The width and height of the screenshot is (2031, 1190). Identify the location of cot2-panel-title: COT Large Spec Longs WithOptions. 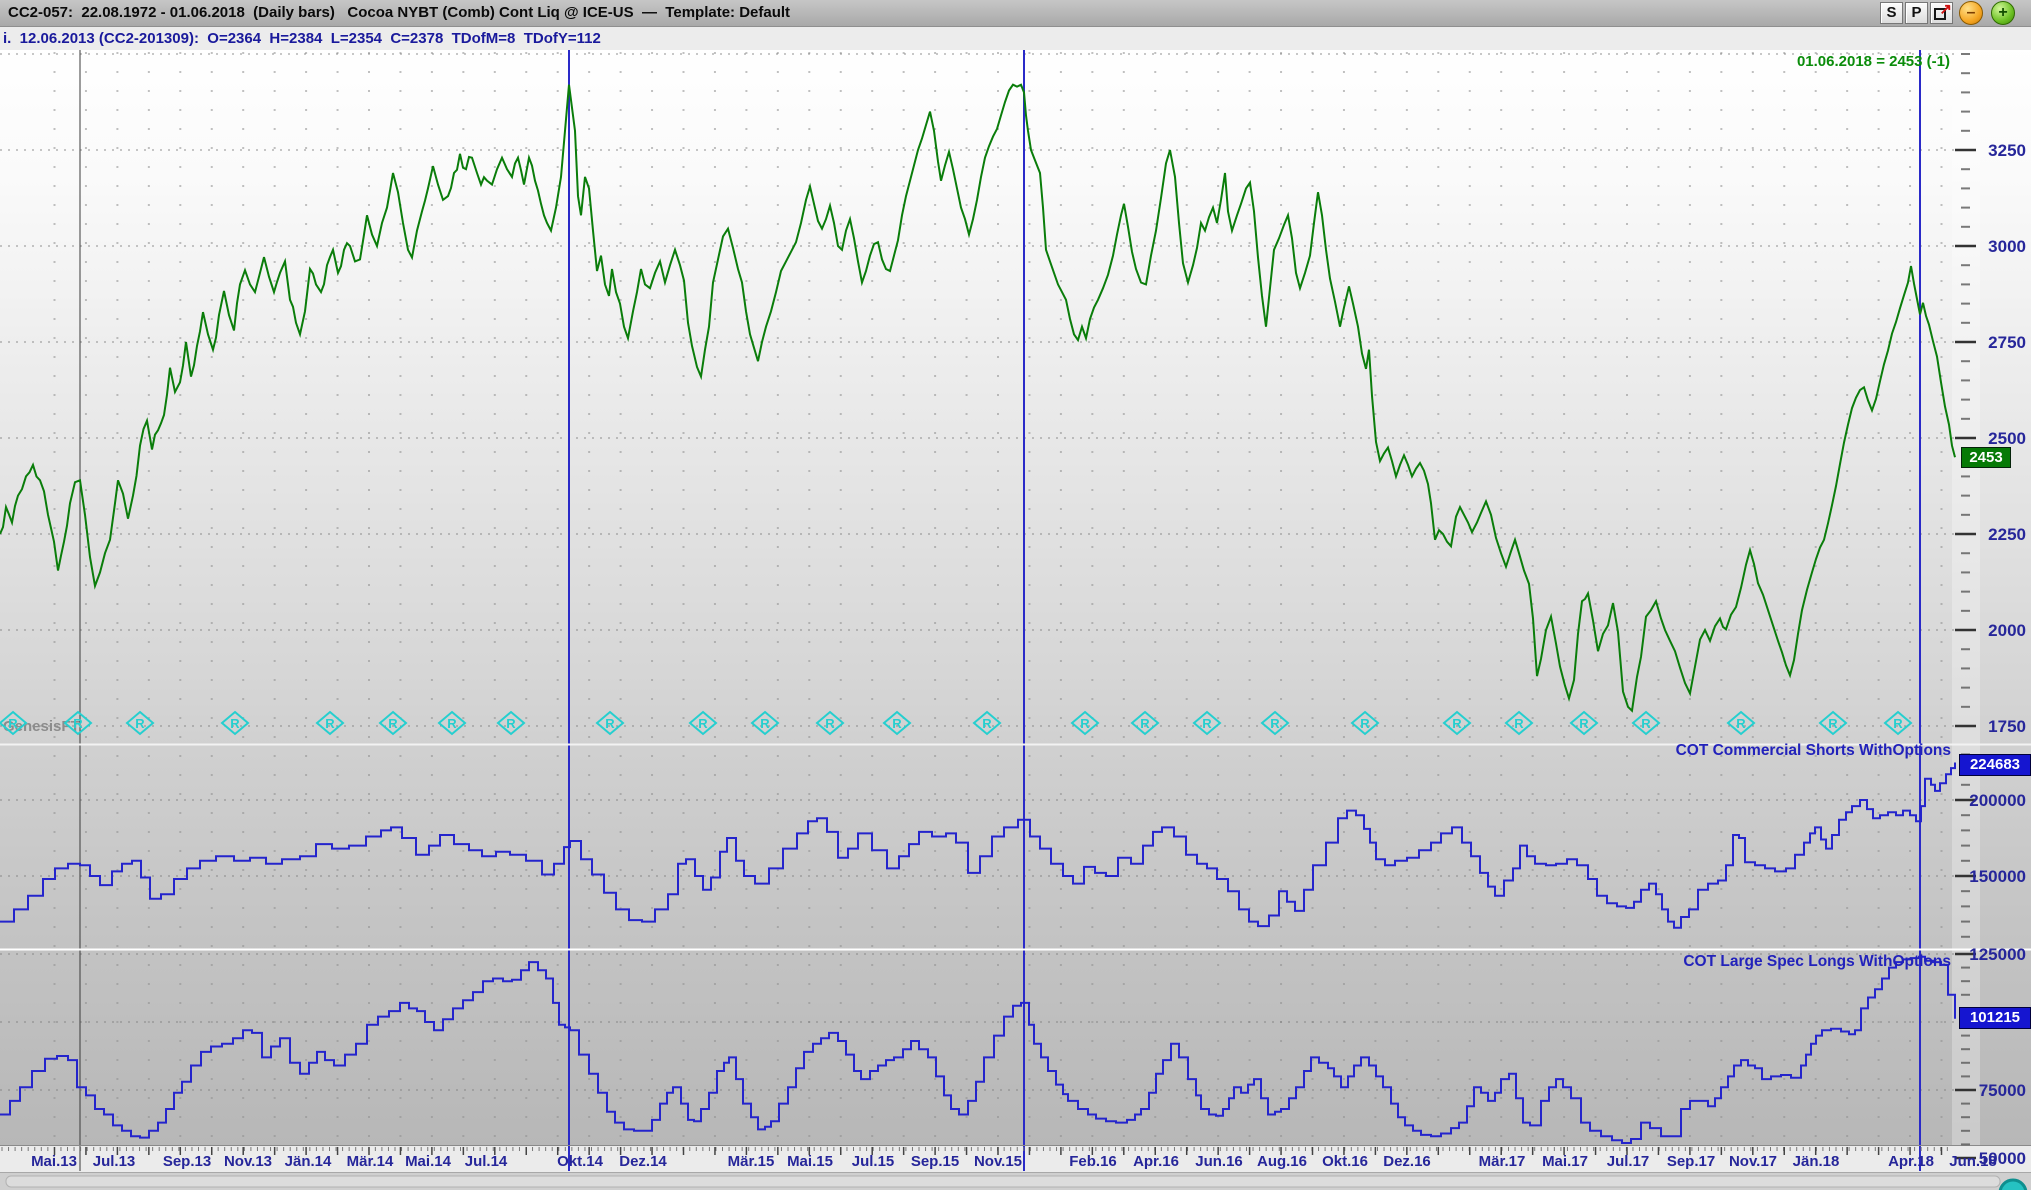
(1817, 961).